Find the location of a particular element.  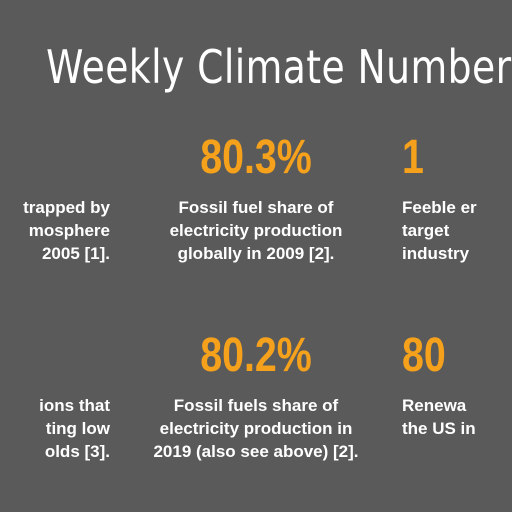

stat-value: 80 is located at coordinates (424, 355).